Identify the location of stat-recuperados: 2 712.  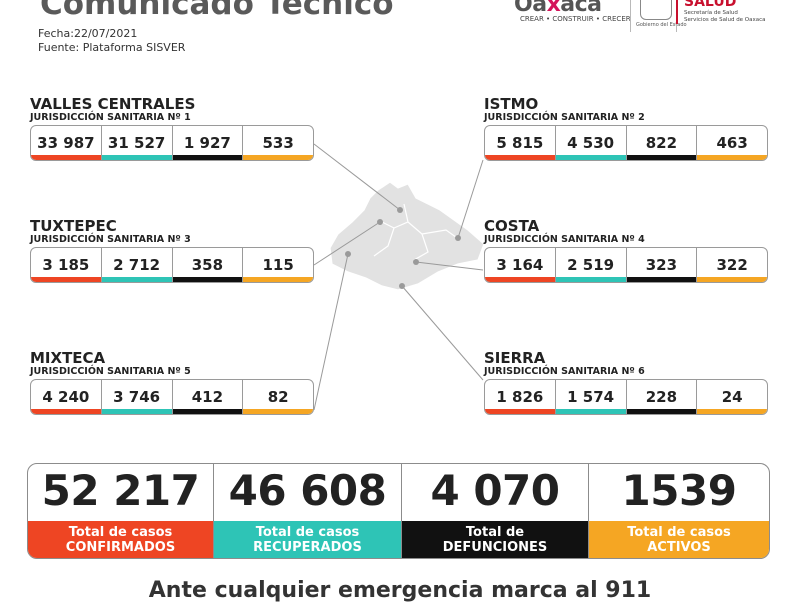
(137, 265).